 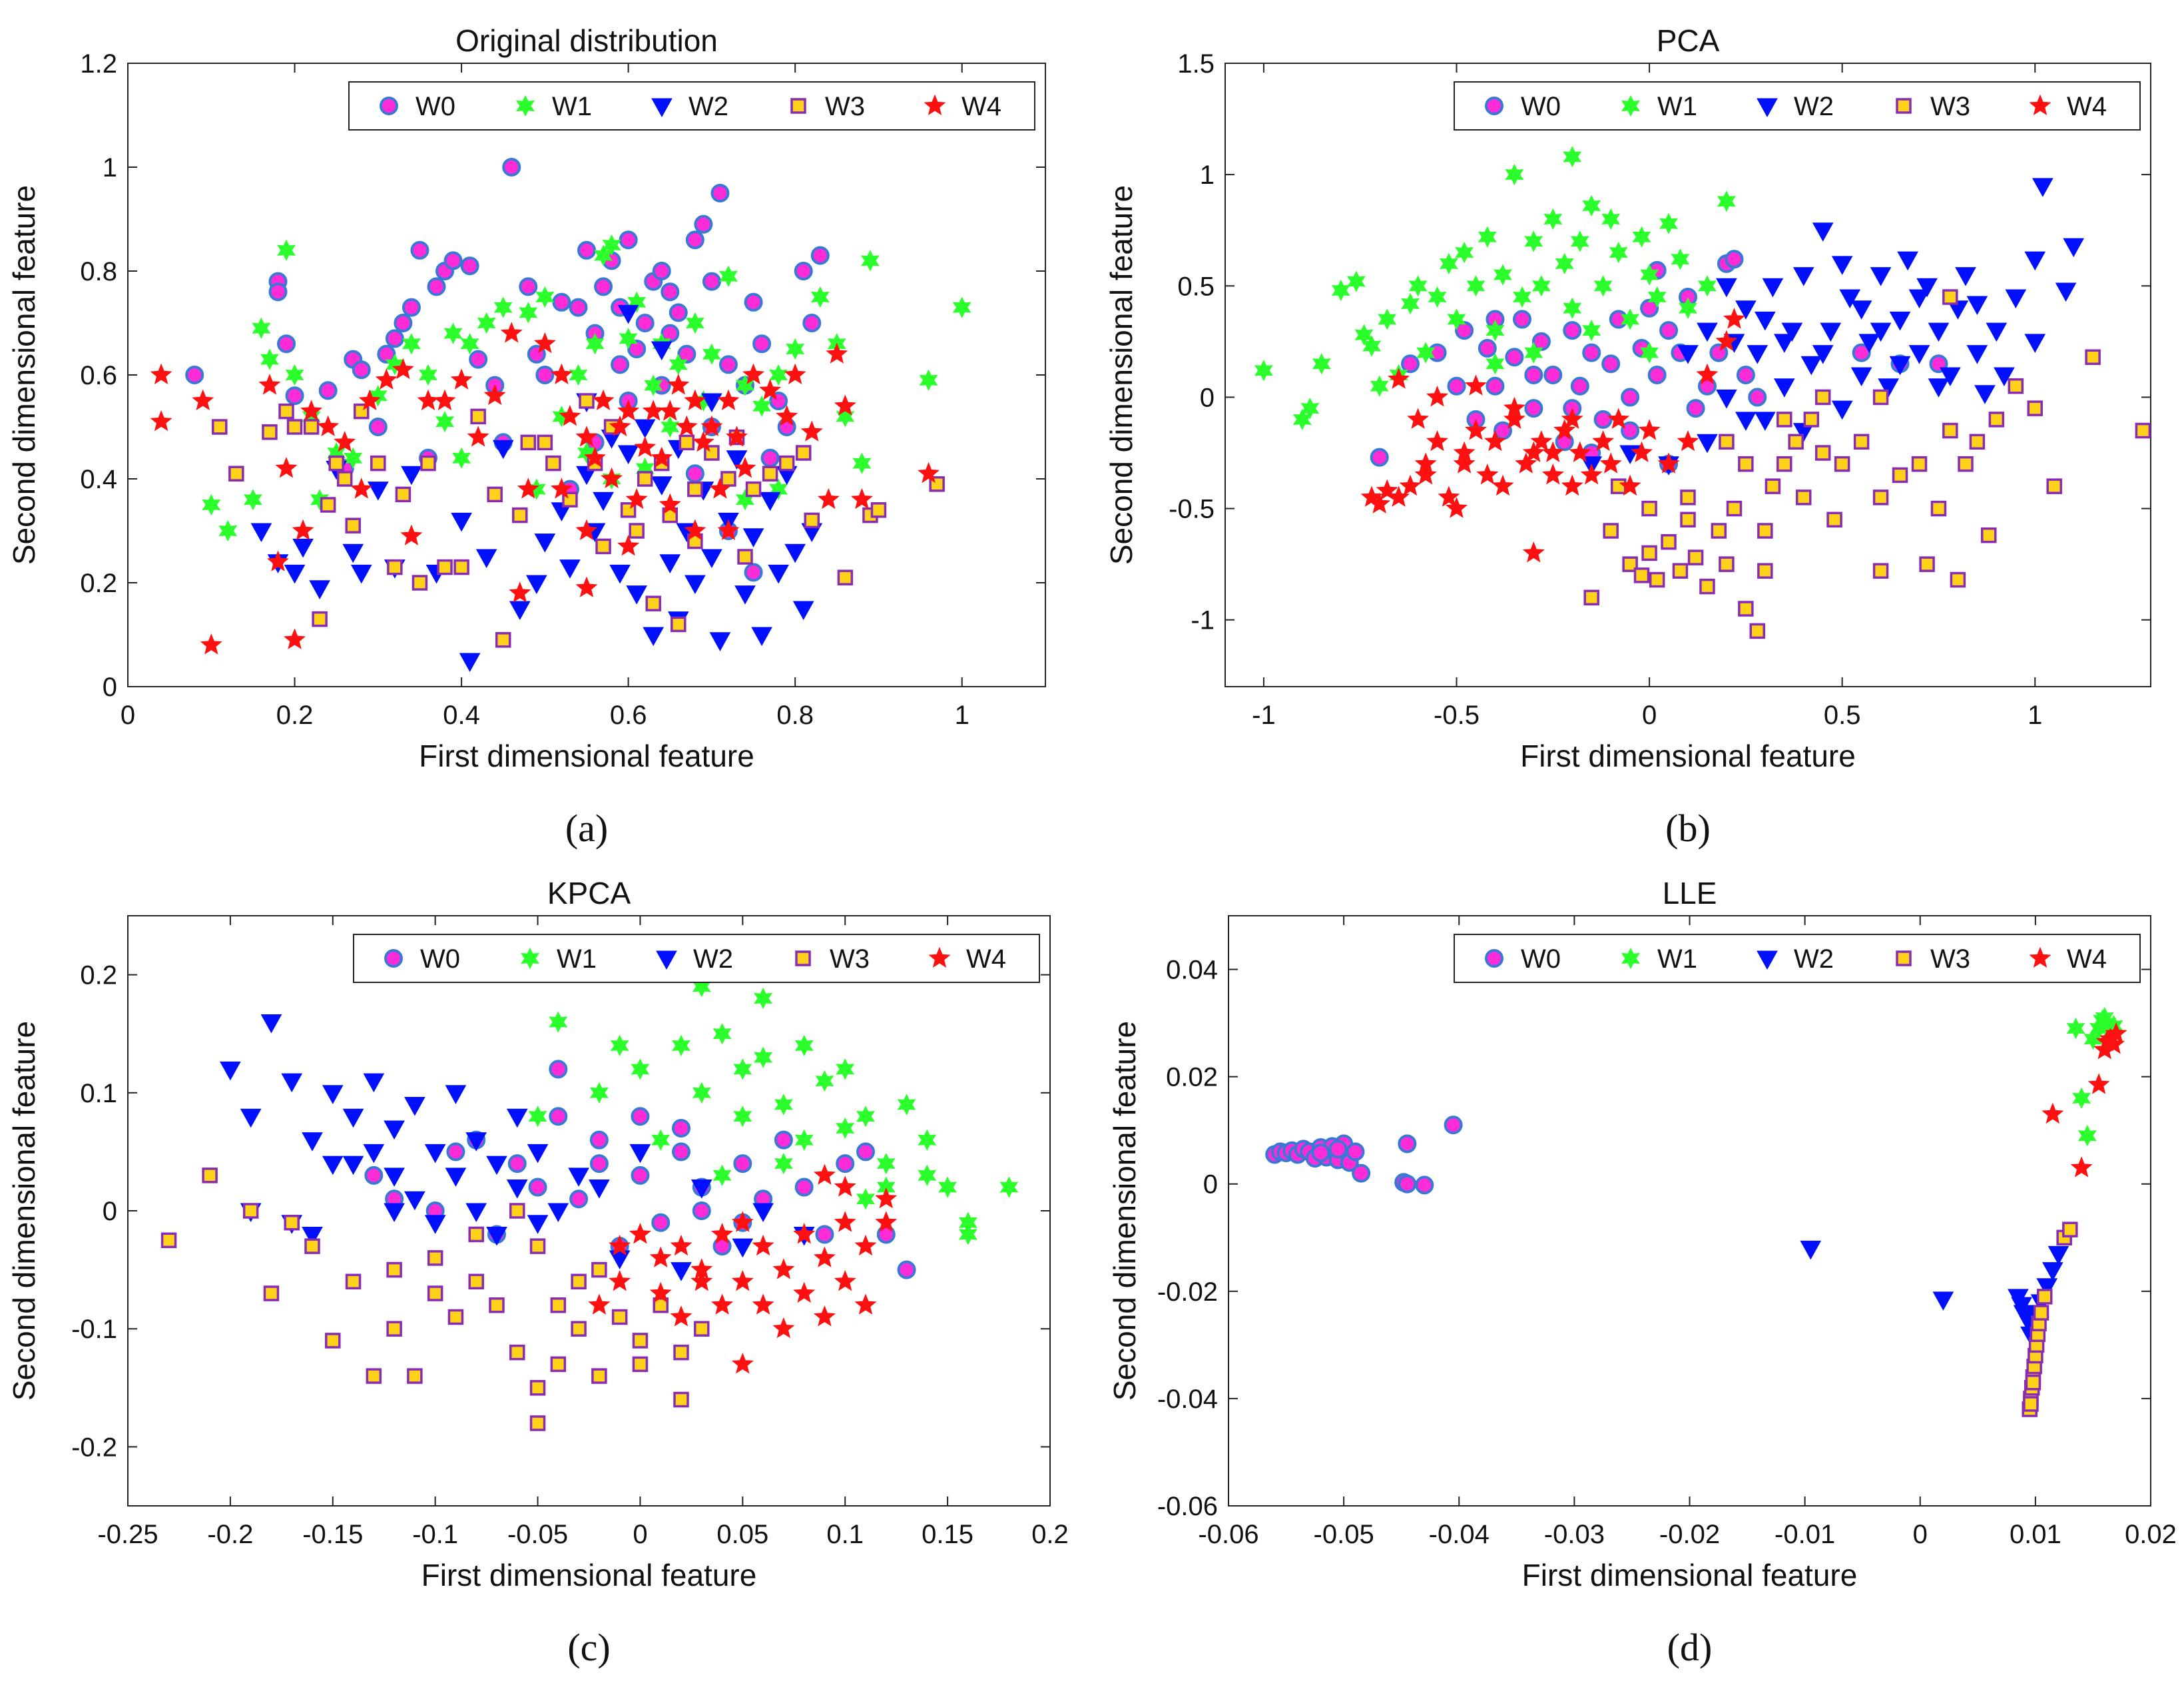 What do you see at coordinates (1187, 1506) in the screenshot?
I see `y-tick-label: -0.06` at bounding box center [1187, 1506].